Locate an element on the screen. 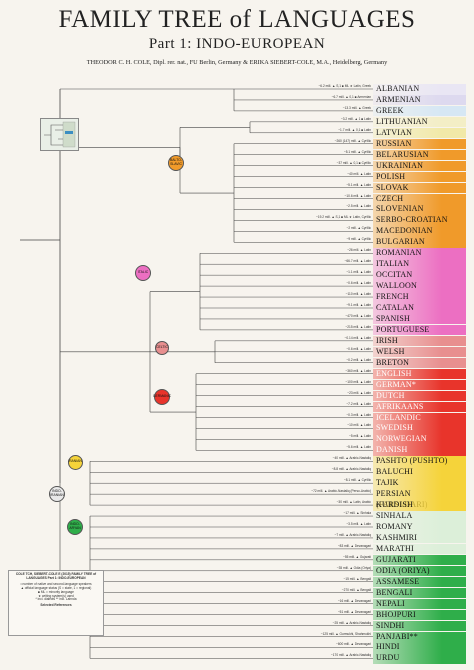  language-label: ODIA (ORIYA) is located at coordinates (416, 571).